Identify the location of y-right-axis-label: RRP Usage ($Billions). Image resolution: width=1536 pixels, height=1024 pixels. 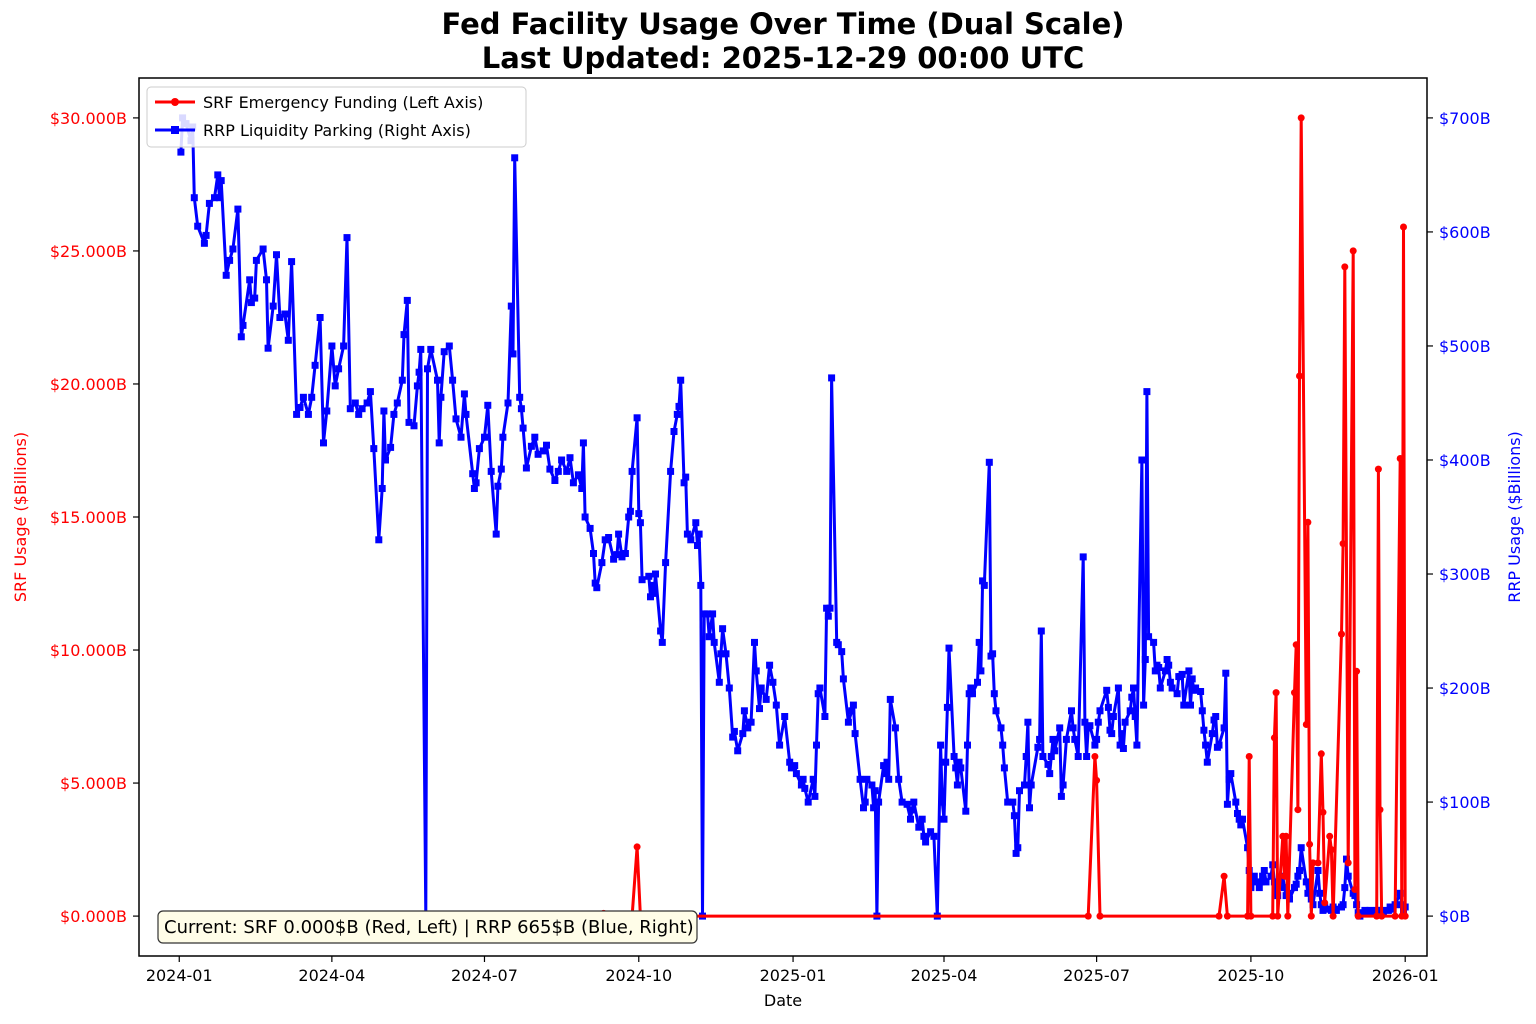
(1514, 517).